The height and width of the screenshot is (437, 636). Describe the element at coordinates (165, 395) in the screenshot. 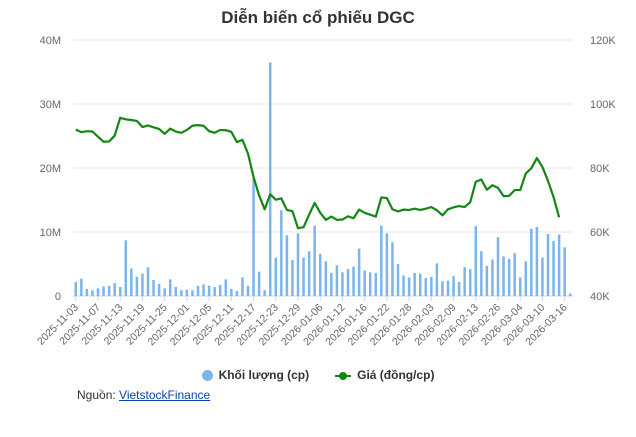

I see `source-link: VietstockFinance` at that location.